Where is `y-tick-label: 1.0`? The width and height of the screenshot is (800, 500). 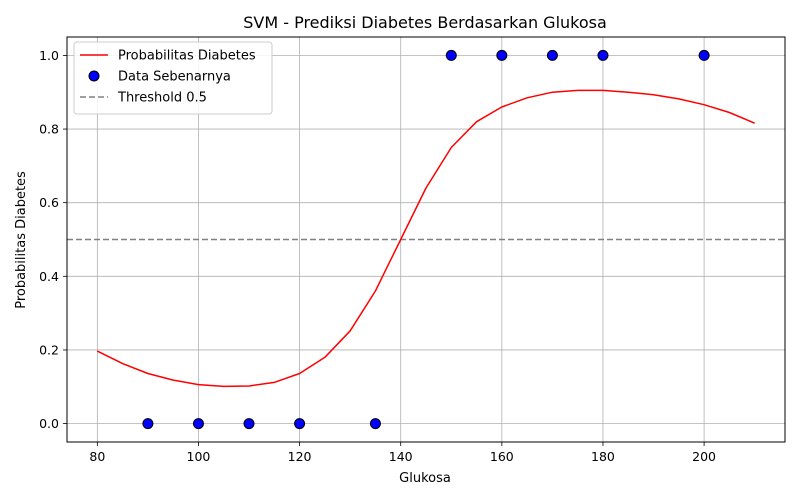 y-tick-label: 1.0 is located at coordinates (49, 55).